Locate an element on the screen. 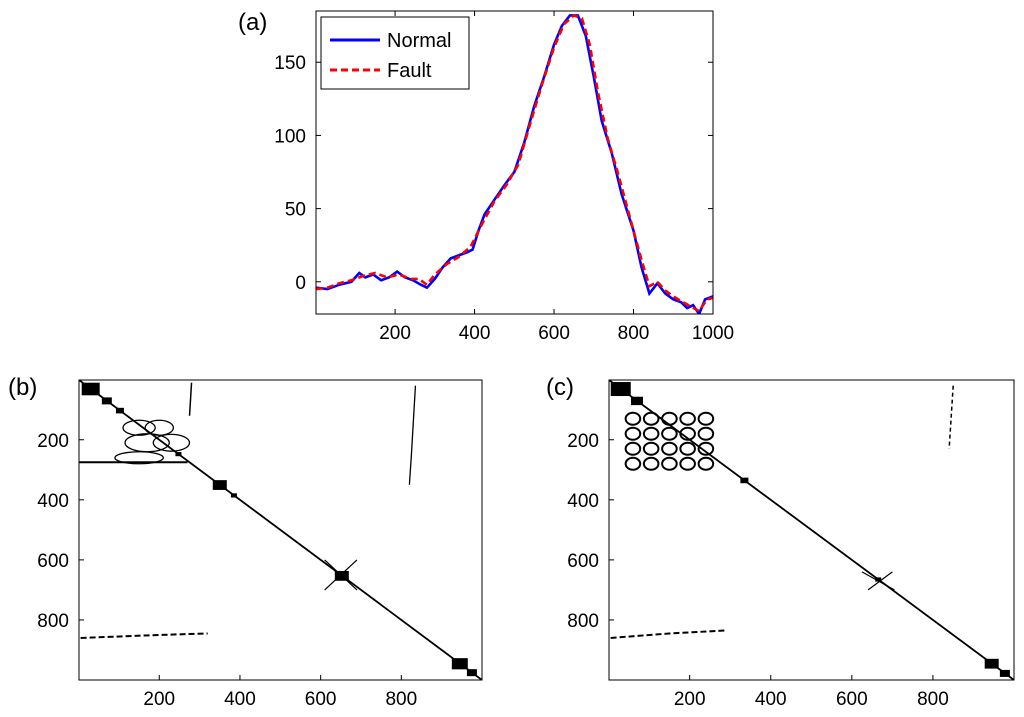 The image size is (1024, 717). legend-fault-label: Fault is located at coordinates (409, 71).